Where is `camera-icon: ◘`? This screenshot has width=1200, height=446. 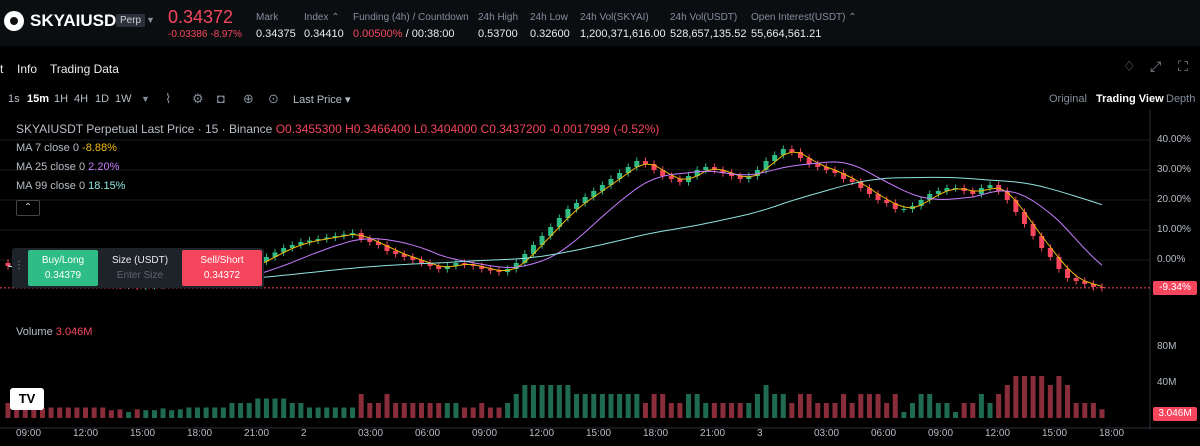
camera-icon: ◘ is located at coordinates (221, 98).